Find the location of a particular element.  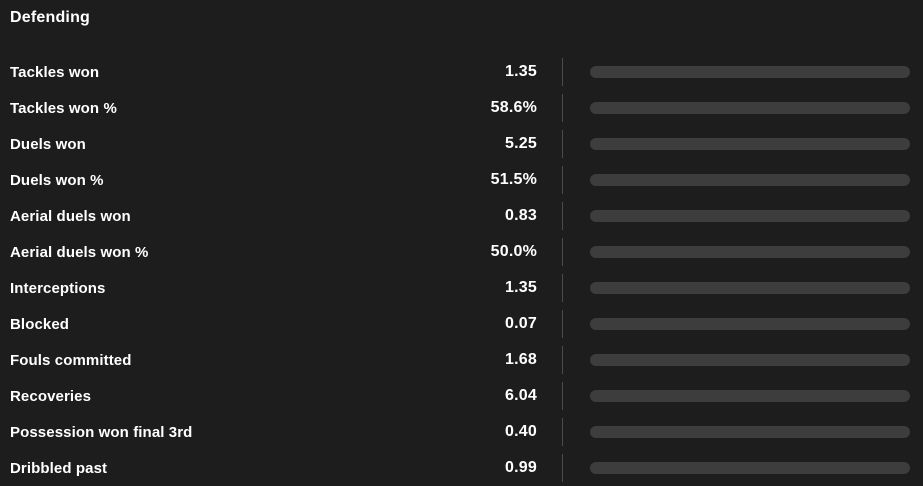

stat-label: Possession won final 3rd is located at coordinates (101, 432).